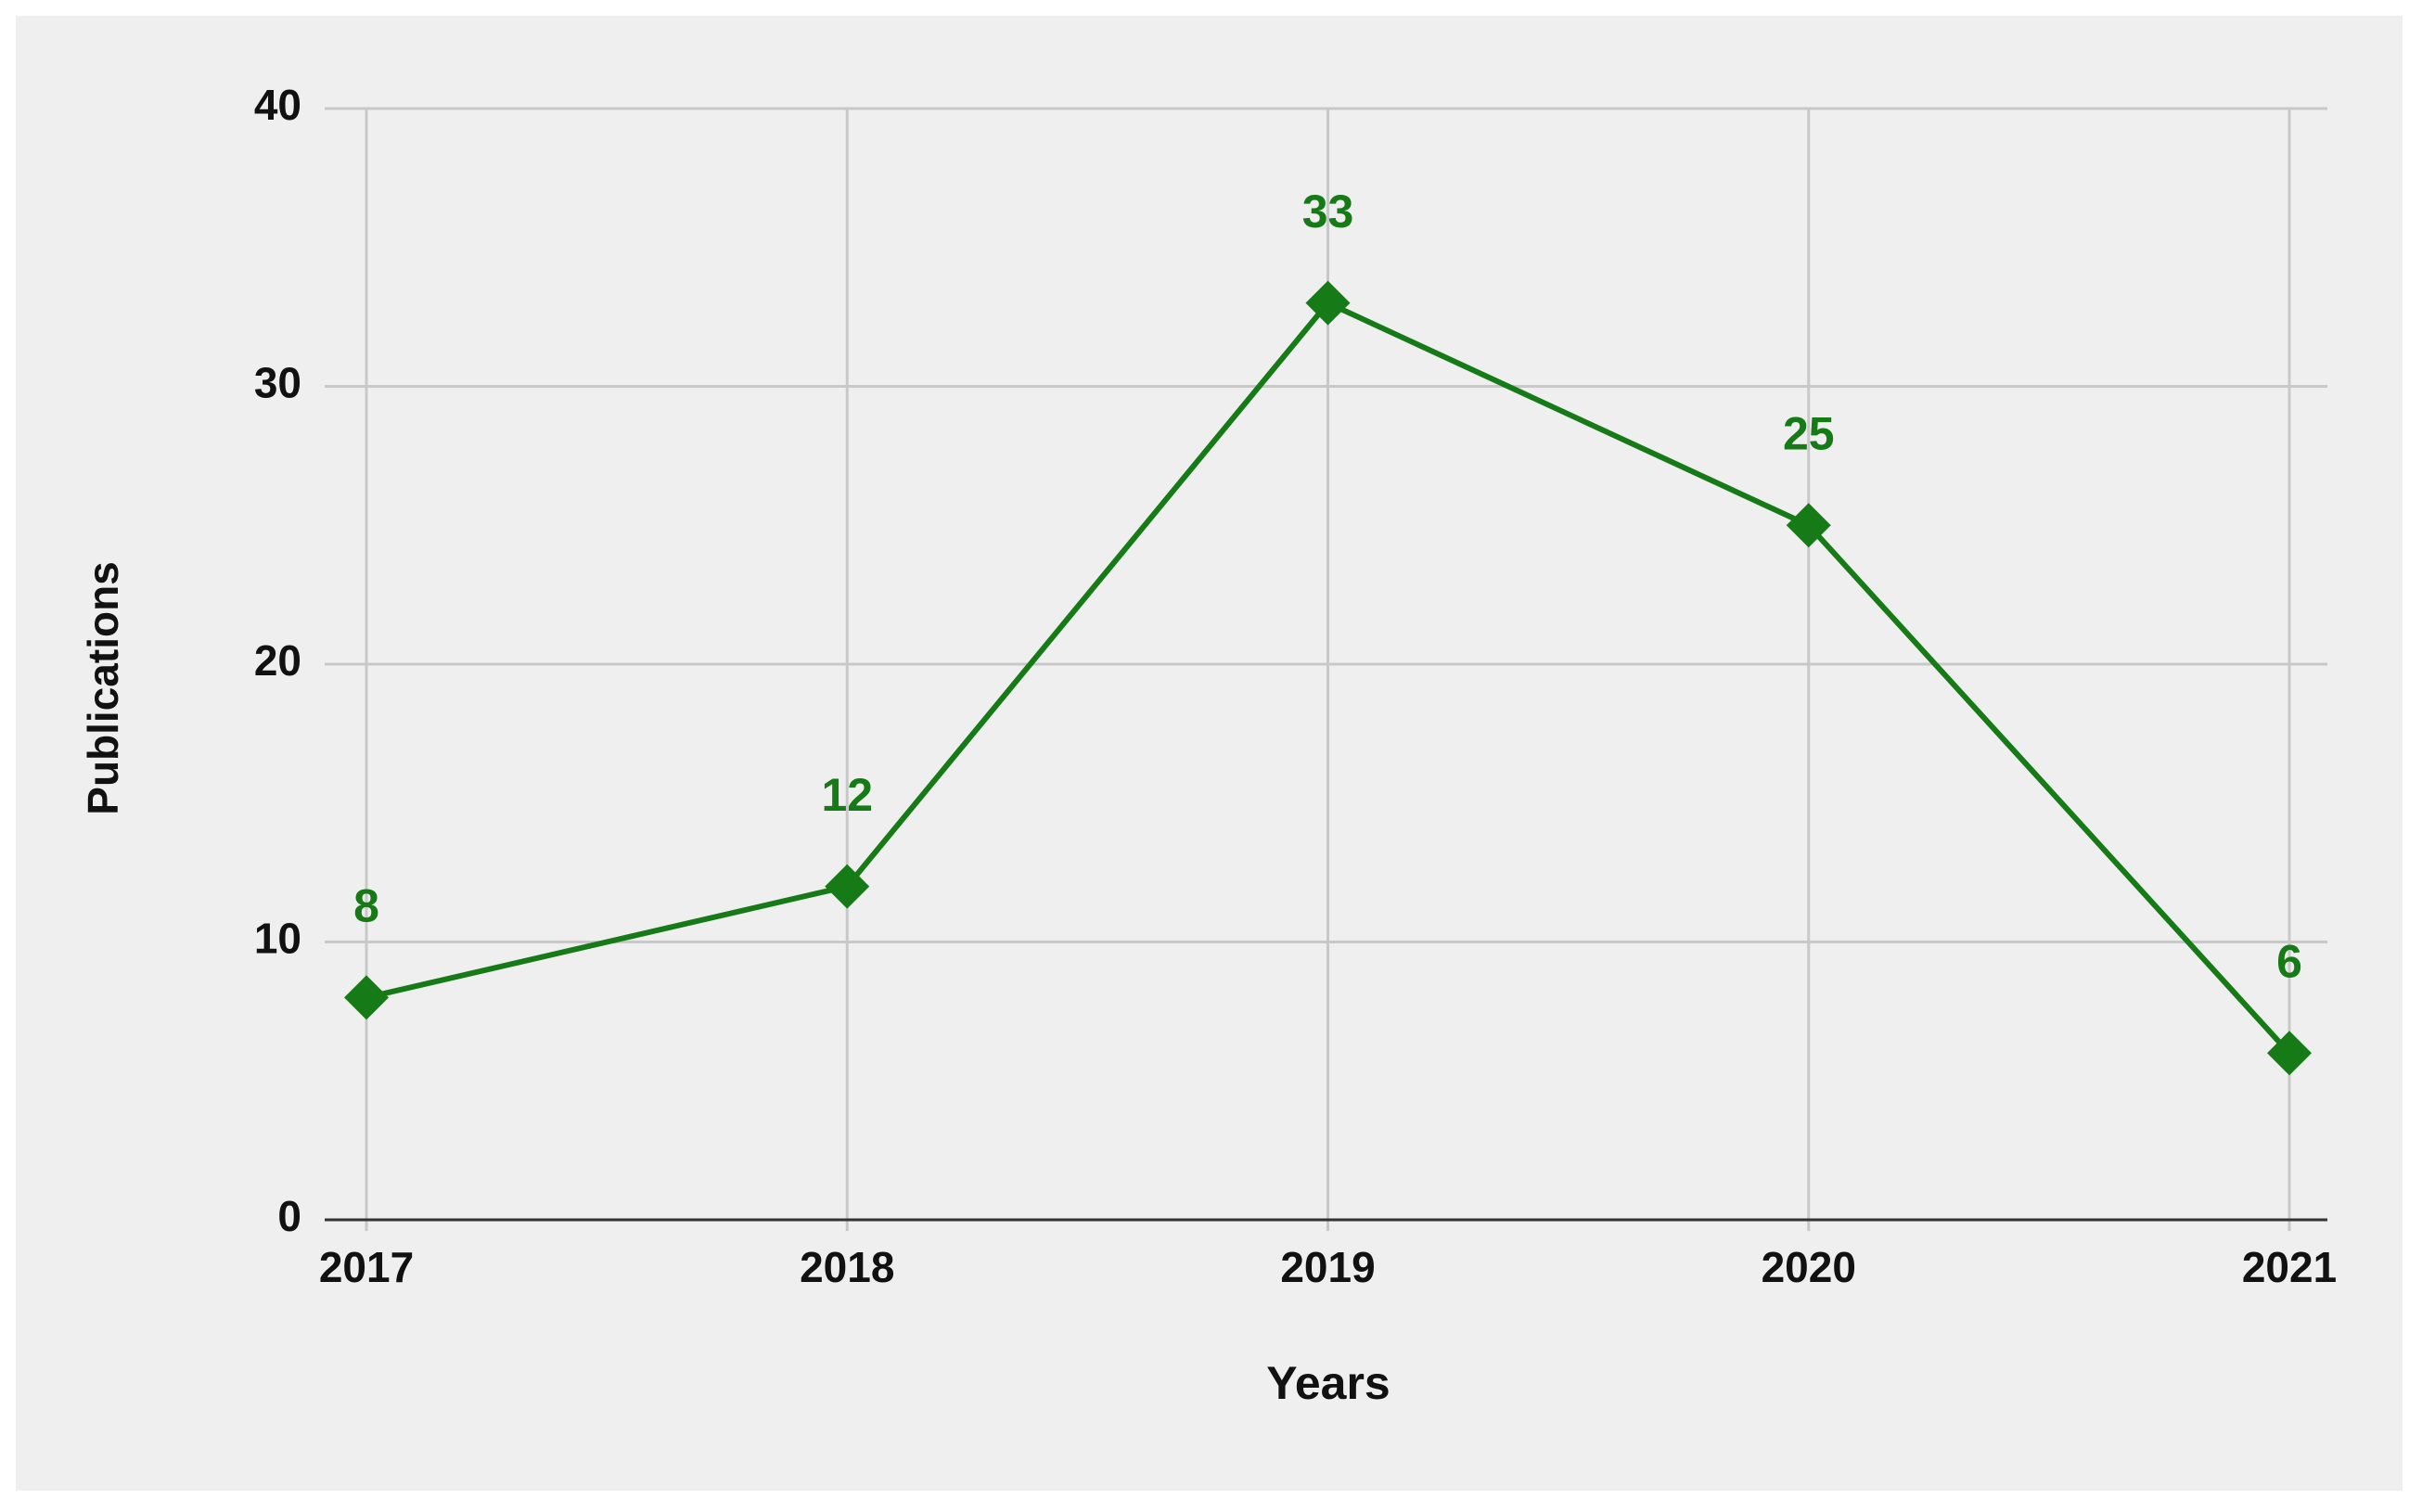 The height and width of the screenshot is (1512, 2422). I want to click on y-tick-label: 30, so click(277, 383).